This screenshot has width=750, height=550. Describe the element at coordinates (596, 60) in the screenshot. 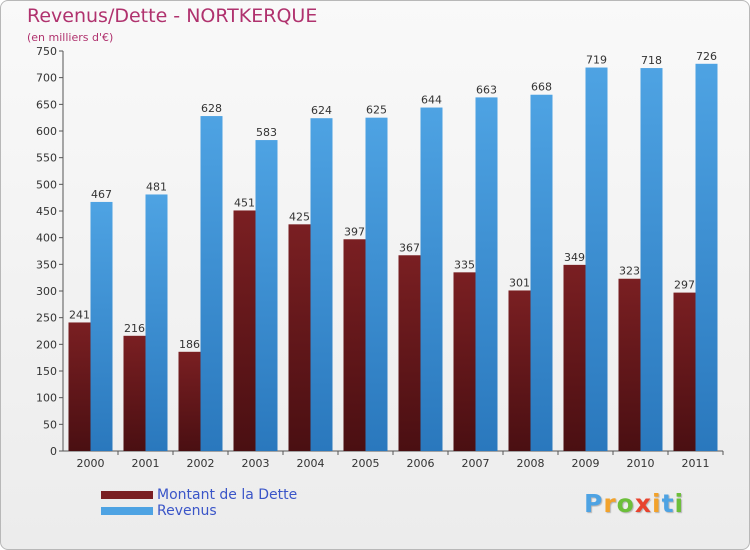

I see `data-label-revenus: 719` at that location.